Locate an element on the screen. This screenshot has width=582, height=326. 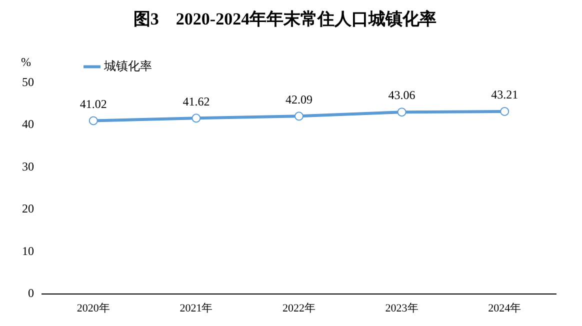
x-tick-label: 2024年 is located at coordinates (505, 308).